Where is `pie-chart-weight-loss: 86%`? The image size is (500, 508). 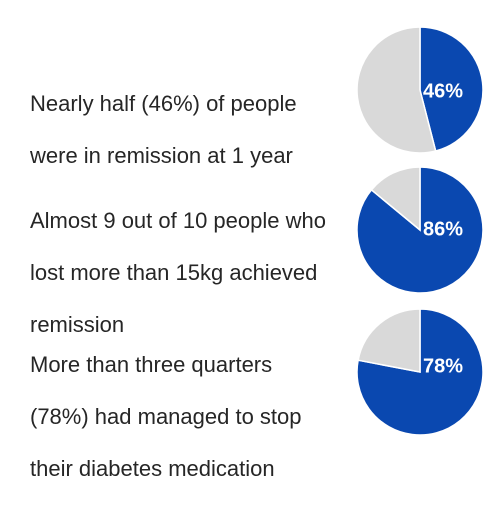 pie-chart-weight-loss: 86% is located at coordinates (420, 230).